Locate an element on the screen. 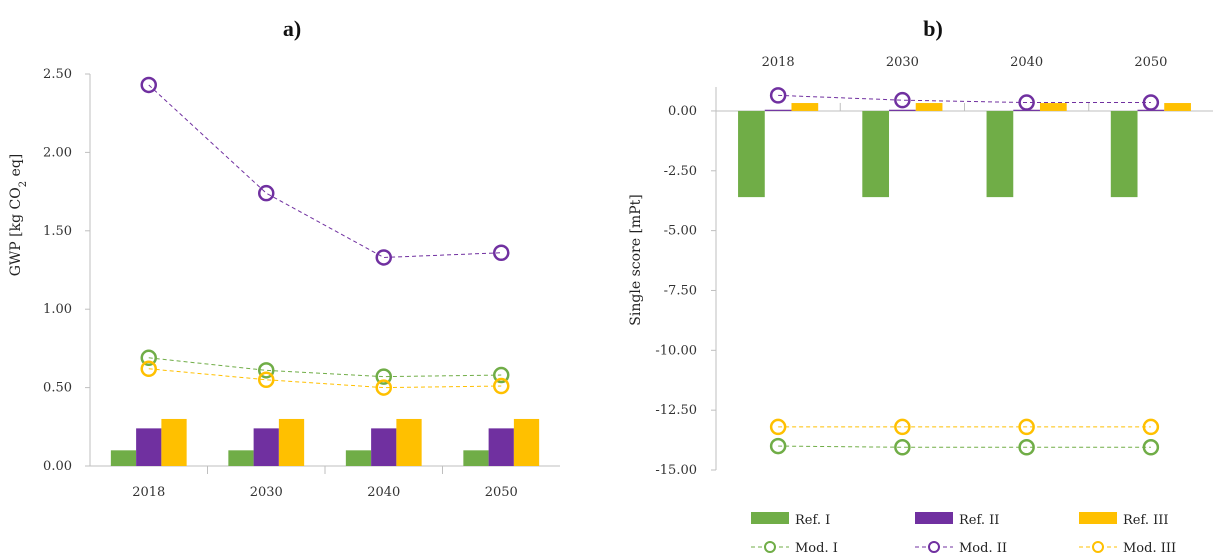 The height and width of the screenshot is (558, 1217). legend-label-mod-iii: Mod. III is located at coordinates (1149, 548).